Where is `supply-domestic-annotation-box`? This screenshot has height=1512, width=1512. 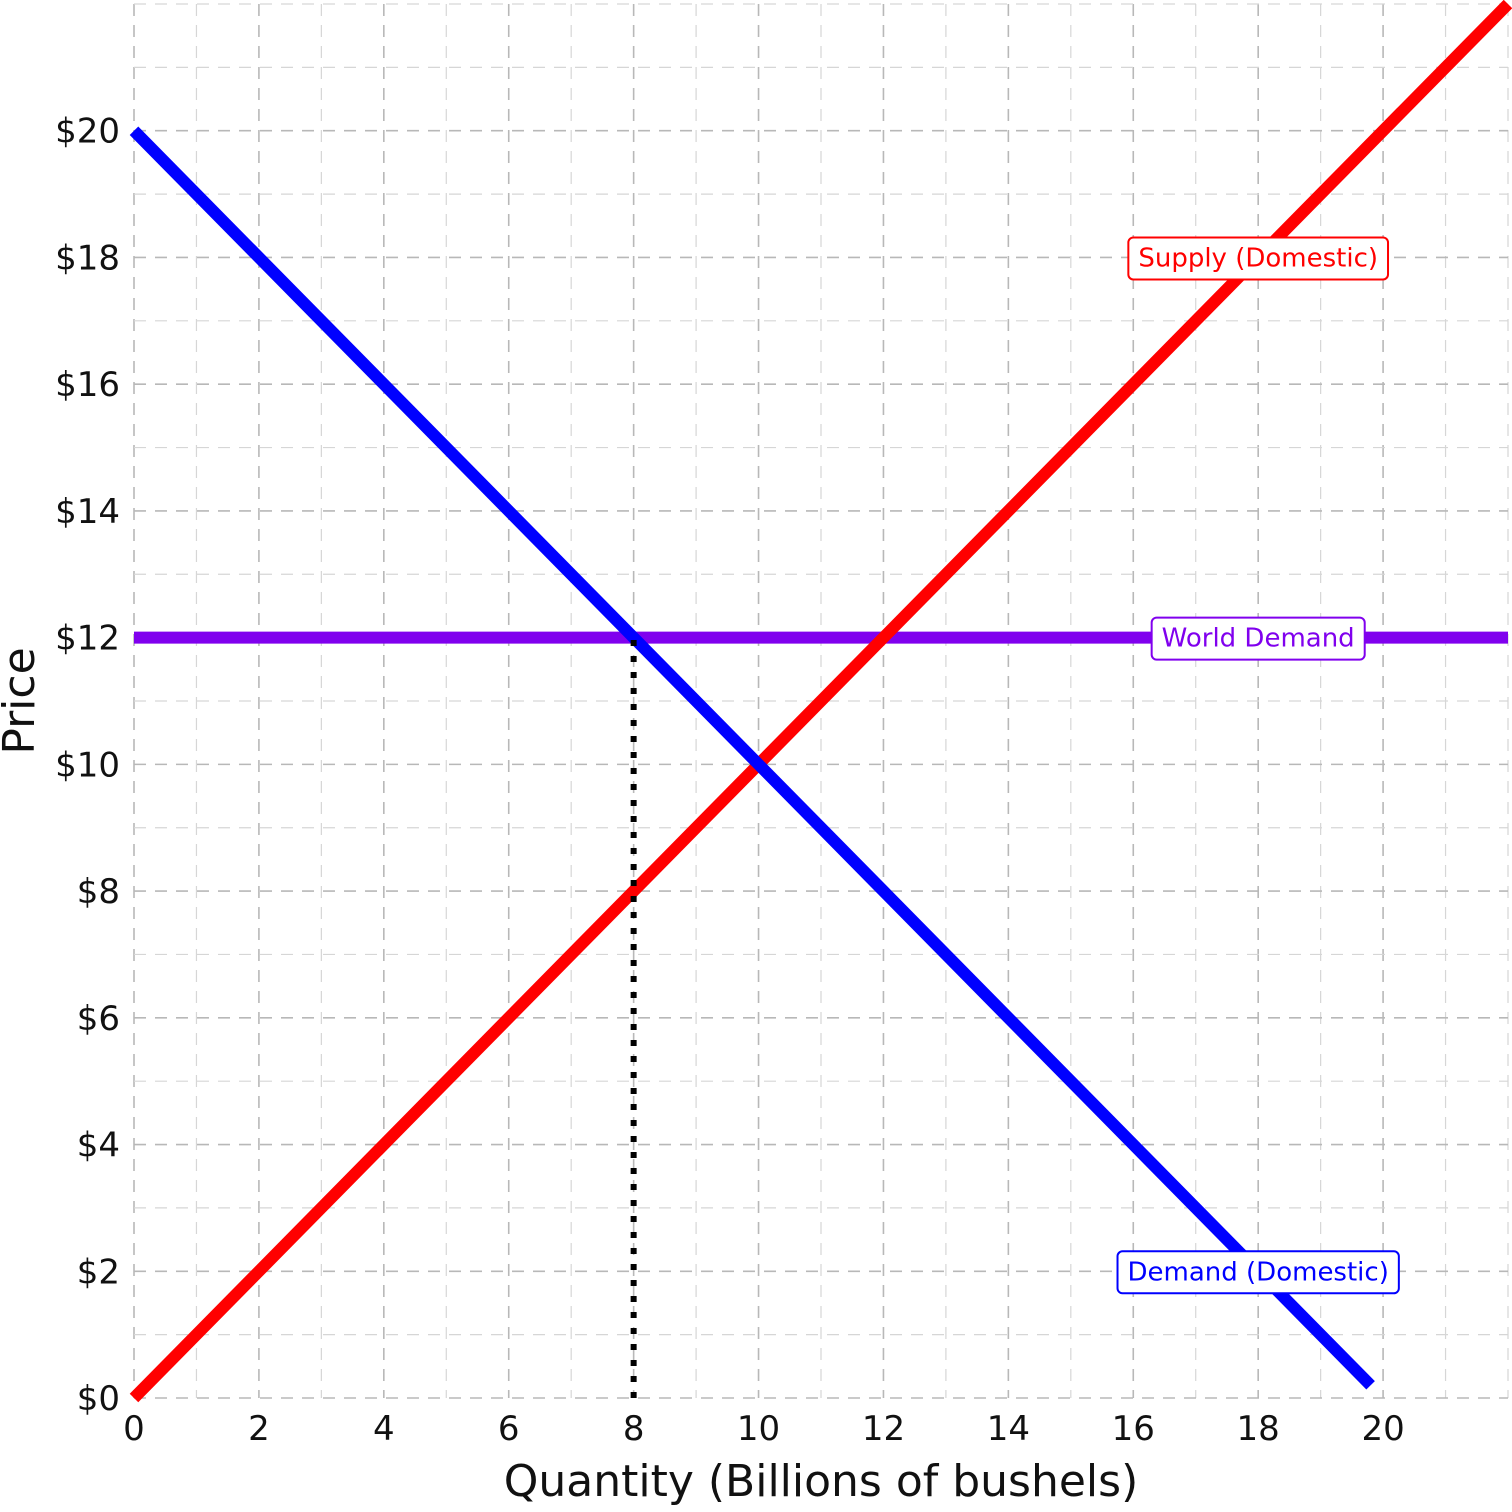 supply-domestic-annotation-box is located at coordinates (1258, 258).